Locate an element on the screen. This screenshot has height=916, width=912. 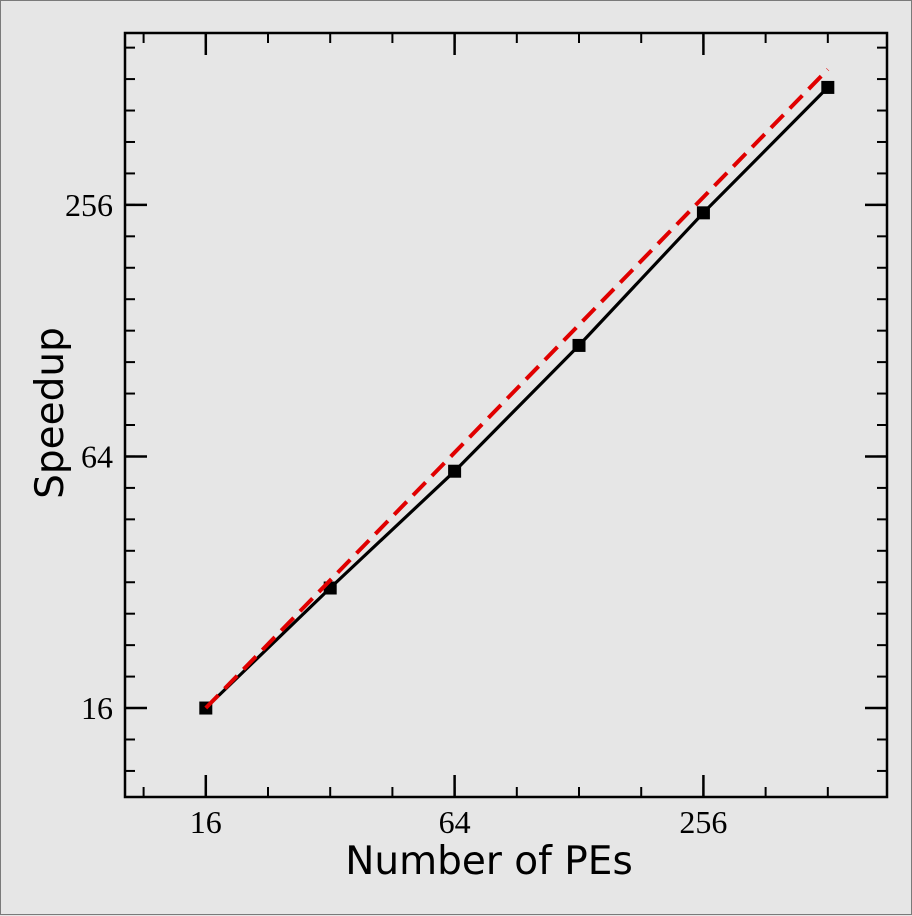
x-tick-labels: 16 64 256 is located at coordinates (459, 822).